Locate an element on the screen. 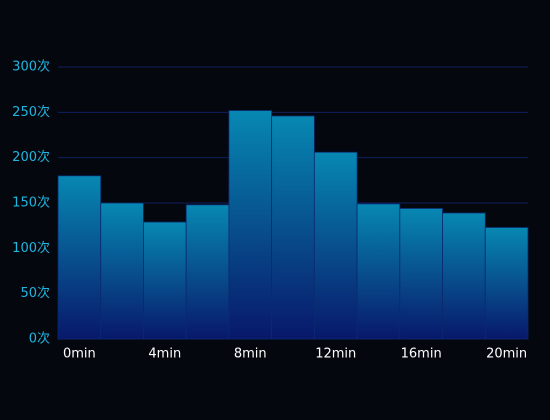 The height and width of the screenshot is (420, 550). x-tick-label: 16min is located at coordinates (421, 354).